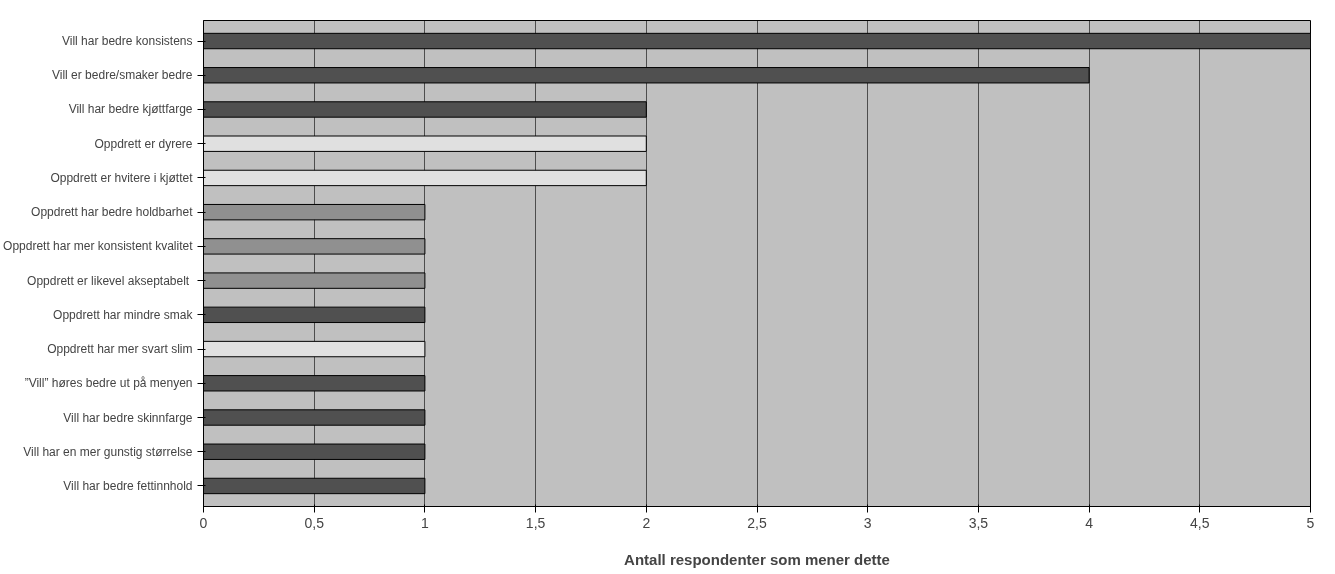 The image size is (1335, 574). Describe the element at coordinates (123, 314) in the screenshot. I see `y-tick-label: Oppdrett har mindre smak` at that location.